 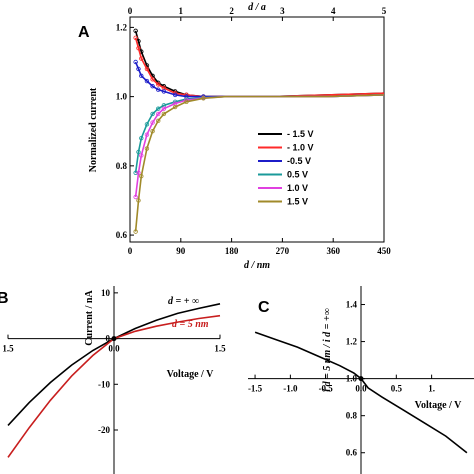 What do you see at coordinates (384, 251) in the screenshot?
I see `panel-a-xtick-label: 450` at bounding box center [384, 251].